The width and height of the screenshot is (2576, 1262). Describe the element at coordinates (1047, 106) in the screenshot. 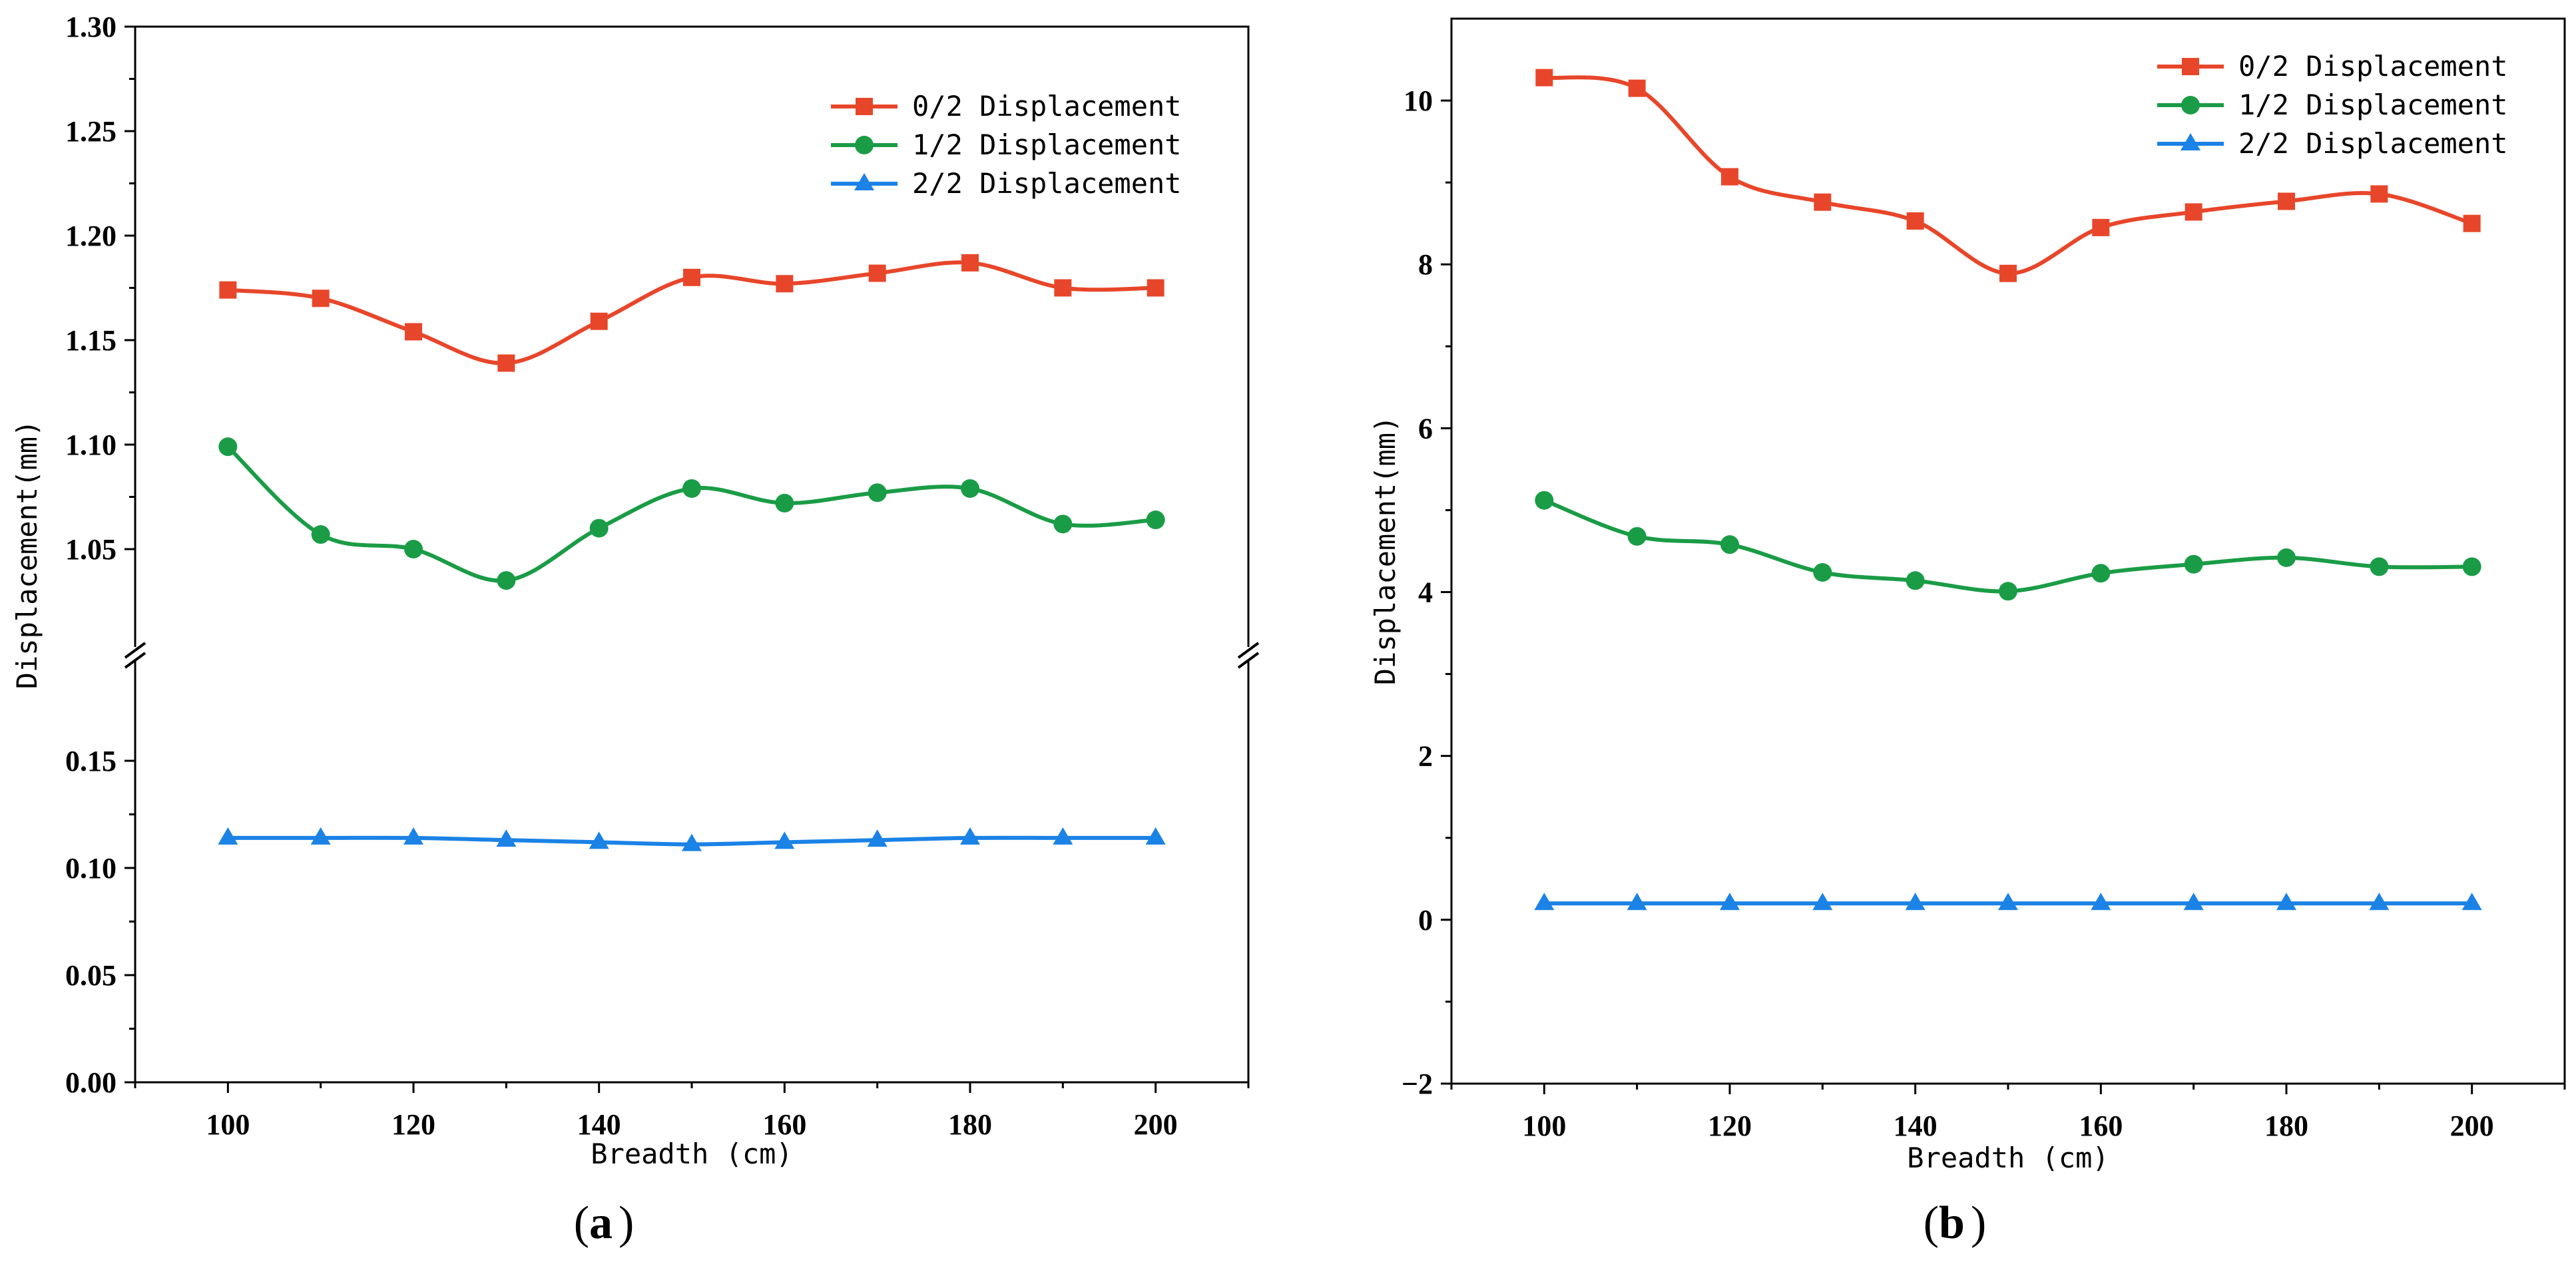

I see `panel-a-legend-label-0: 0/2 Displacement` at that location.